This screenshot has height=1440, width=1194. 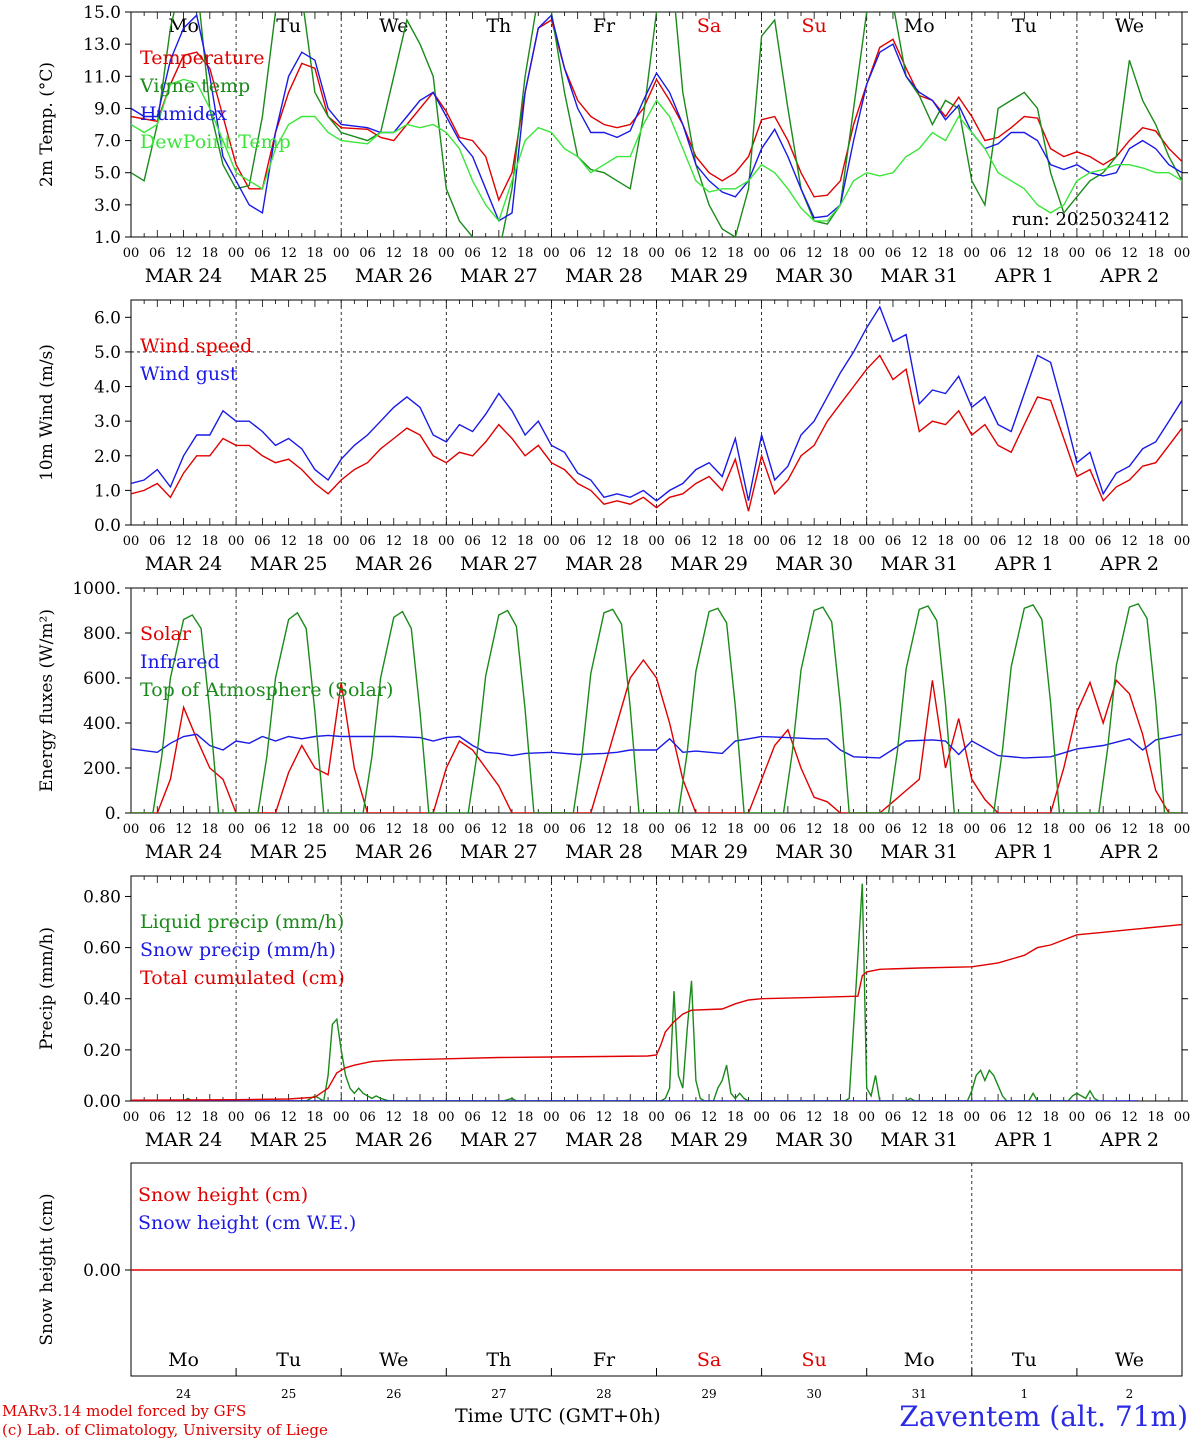 I want to click on legend-entry: DewPoint Temp, so click(x=215, y=142).